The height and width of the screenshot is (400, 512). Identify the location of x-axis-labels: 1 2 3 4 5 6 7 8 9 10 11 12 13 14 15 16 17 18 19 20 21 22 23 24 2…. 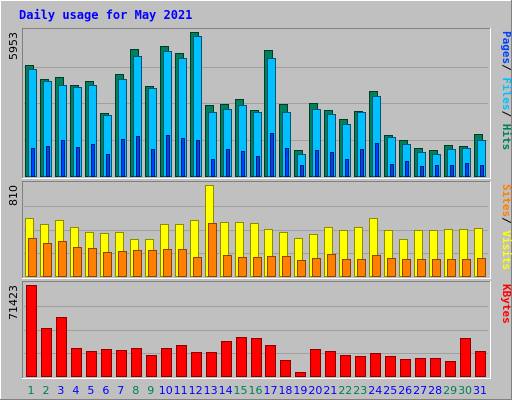
(258, 390).